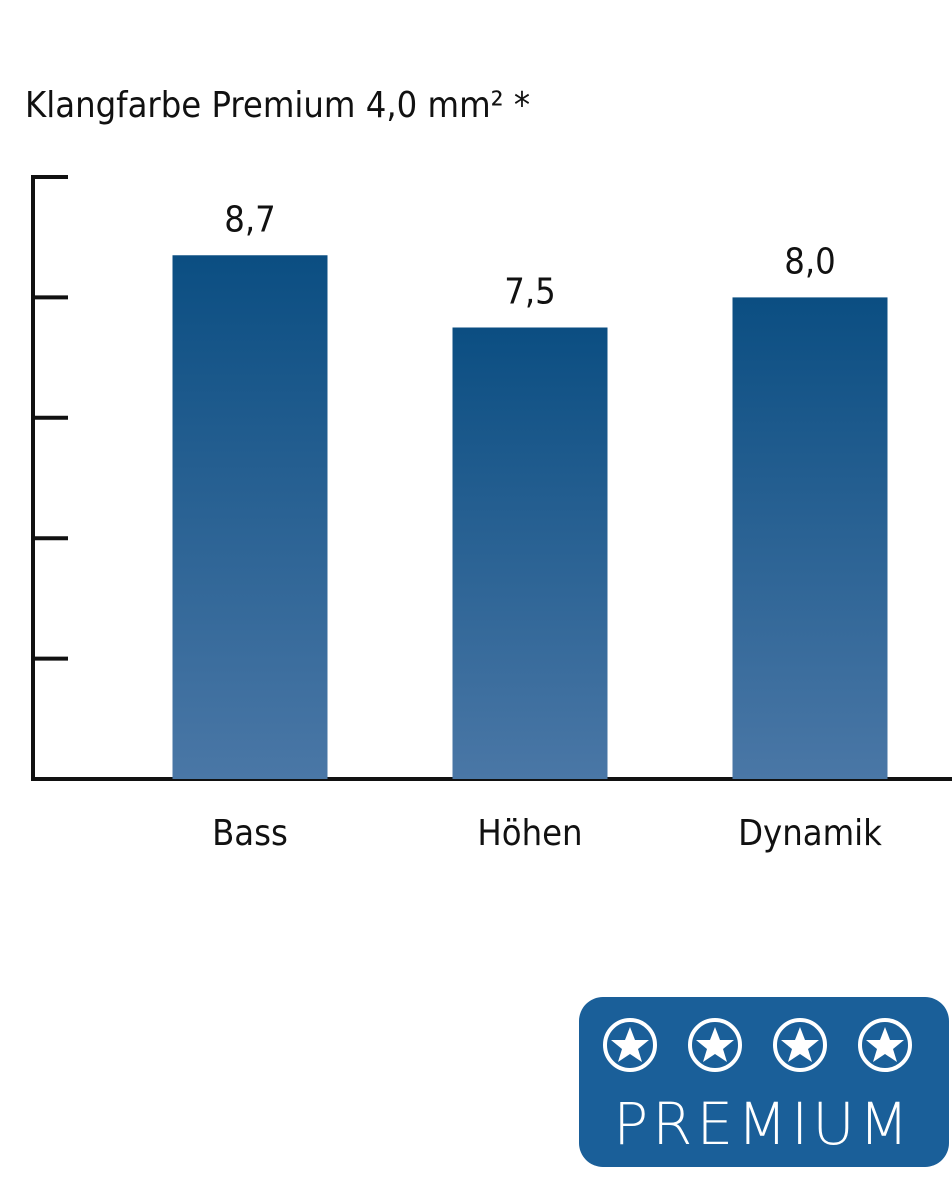 The width and height of the screenshot is (952, 1195). What do you see at coordinates (529, 833) in the screenshot?
I see `x-tick-label: Höhen` at bounding box center [529, 833].